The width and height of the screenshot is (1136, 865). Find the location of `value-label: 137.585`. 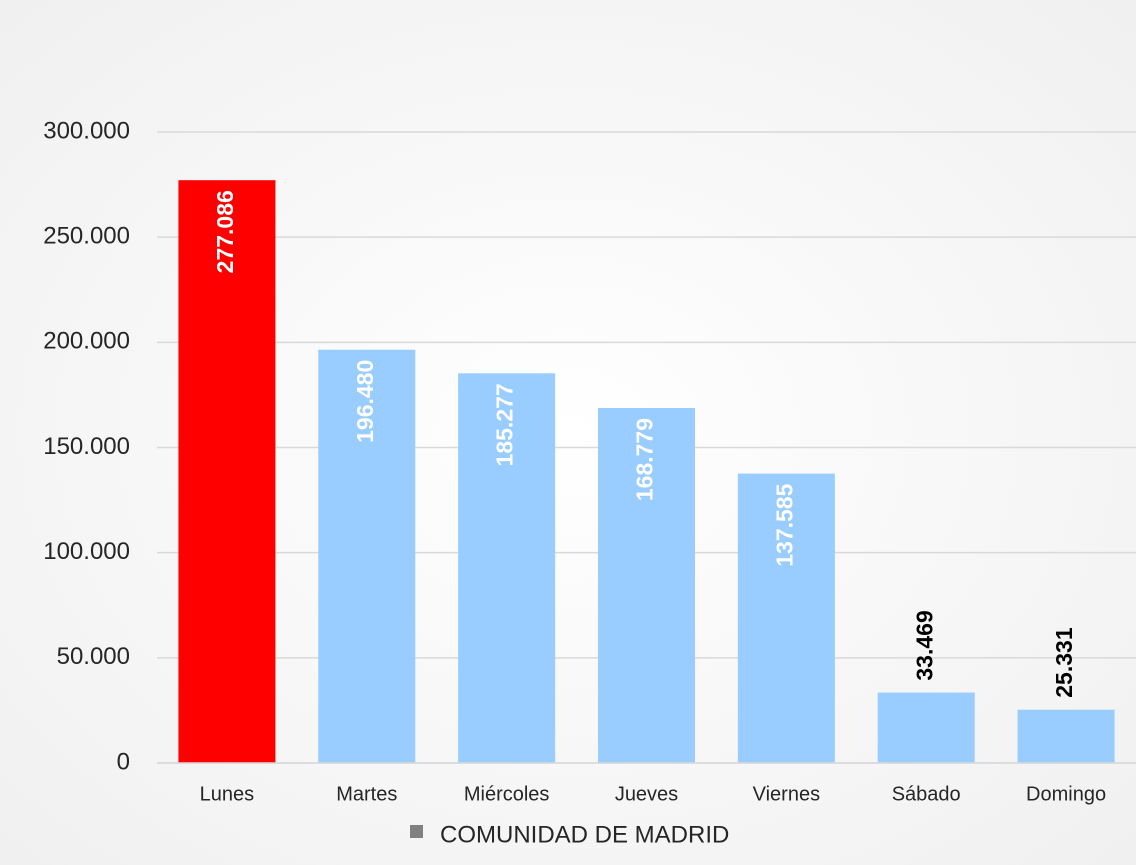

value-label: 137.585 is located at coordinates (784, 524).